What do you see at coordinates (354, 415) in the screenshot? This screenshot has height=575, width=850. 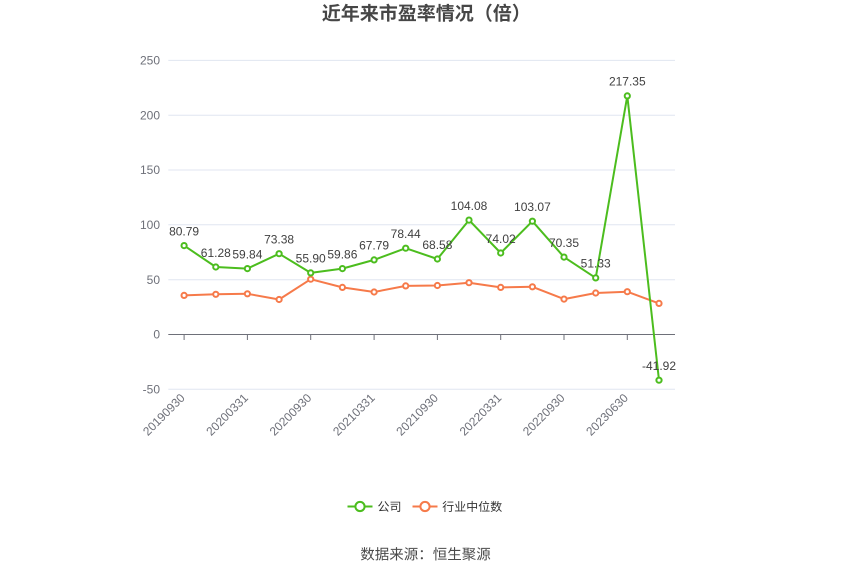 I see `svg-text: 20210331` at bounding box center [354, 415].